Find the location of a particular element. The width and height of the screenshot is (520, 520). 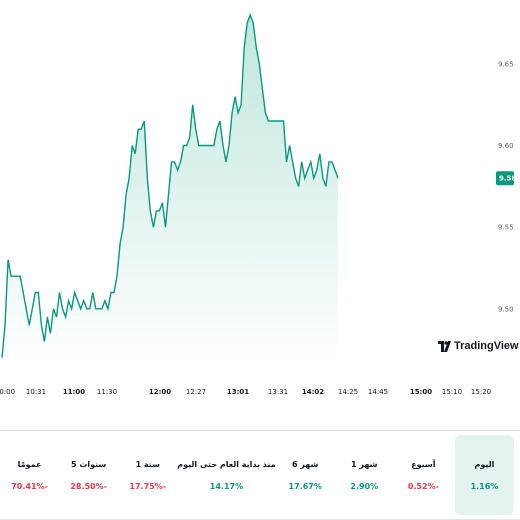

performance-period-3: 6 شهر 17.67% is located at coordinates (305, 475).